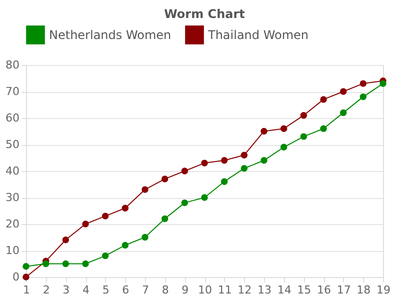  I want to click on x-tick-label: 5, so click(106, 290).